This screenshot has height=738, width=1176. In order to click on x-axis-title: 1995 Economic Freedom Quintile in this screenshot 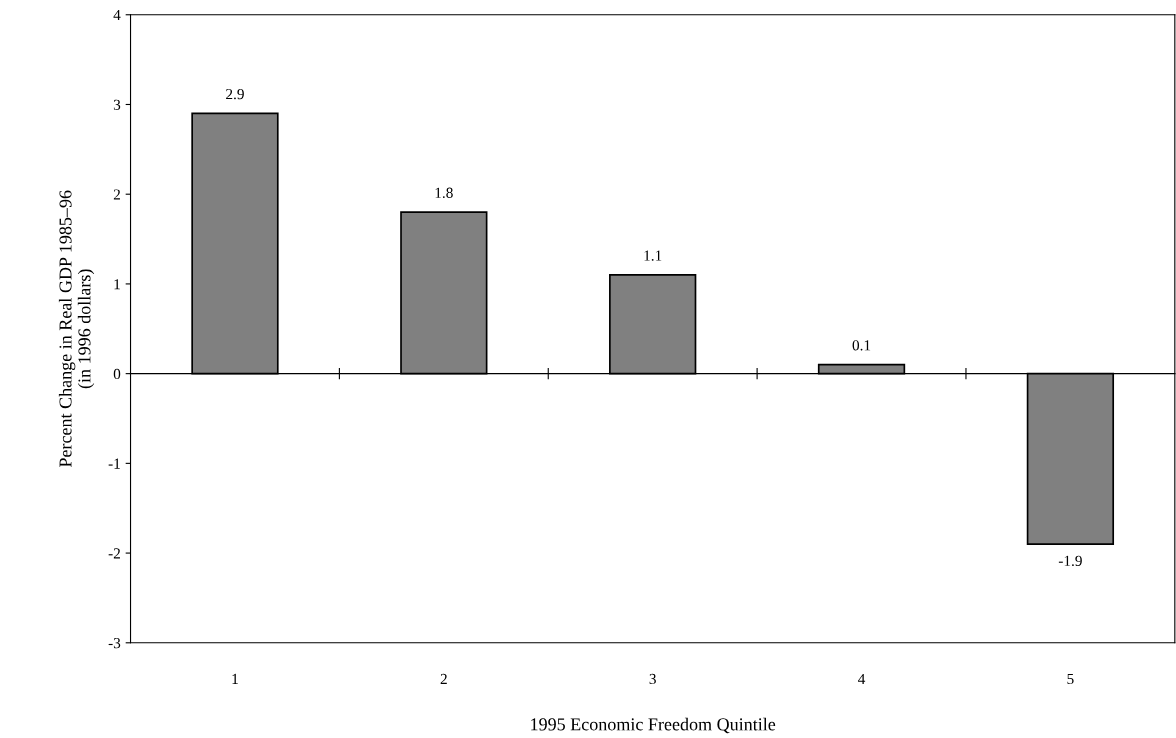, I will do `click(653, 725)`.